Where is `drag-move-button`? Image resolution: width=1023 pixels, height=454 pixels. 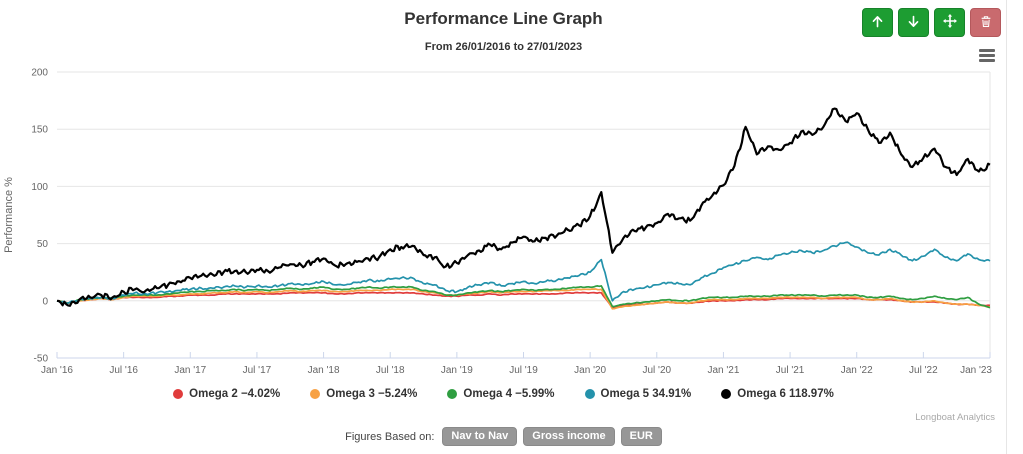
drag-move-button is located at coordinates (949, 22).